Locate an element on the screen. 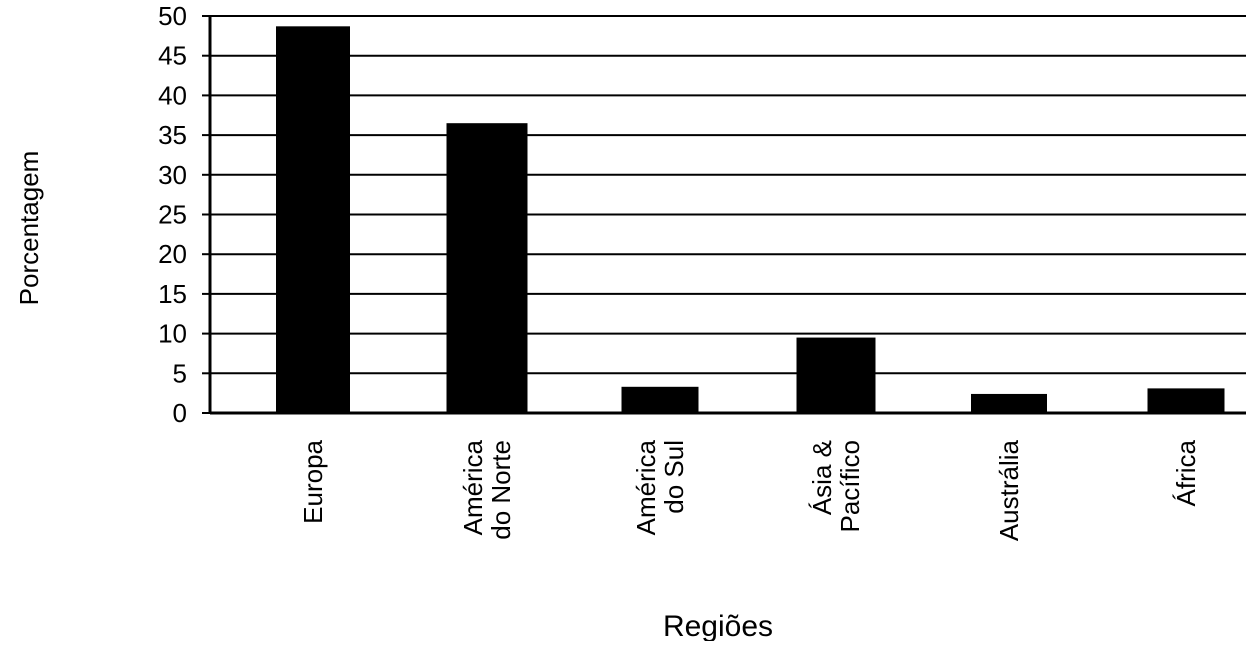 The image size is (1258, 646). x-category-label: Ásia & is located at coordinates (822, 477).